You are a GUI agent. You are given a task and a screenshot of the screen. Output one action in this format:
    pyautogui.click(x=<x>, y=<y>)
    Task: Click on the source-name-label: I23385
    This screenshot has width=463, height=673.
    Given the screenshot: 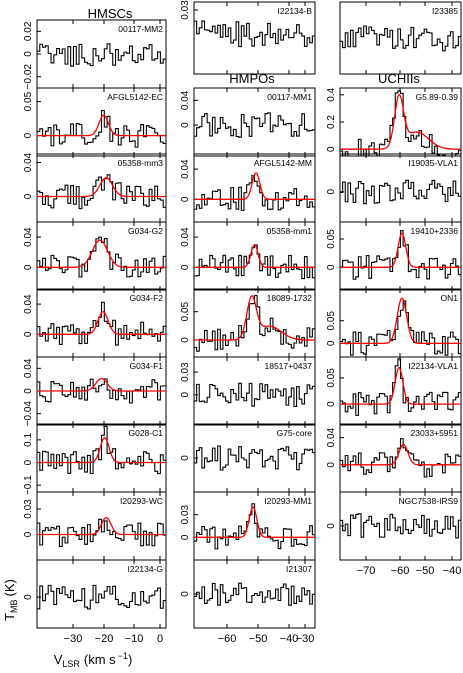 What is the action you would take?
    pyautogui.click(x=445, y=11)
    